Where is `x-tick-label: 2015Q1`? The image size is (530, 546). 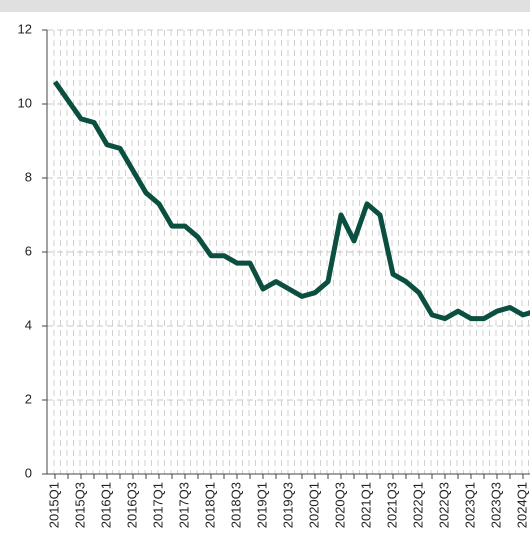 x-tick-label: 2015Q1 is located at coordinates (53, 505).